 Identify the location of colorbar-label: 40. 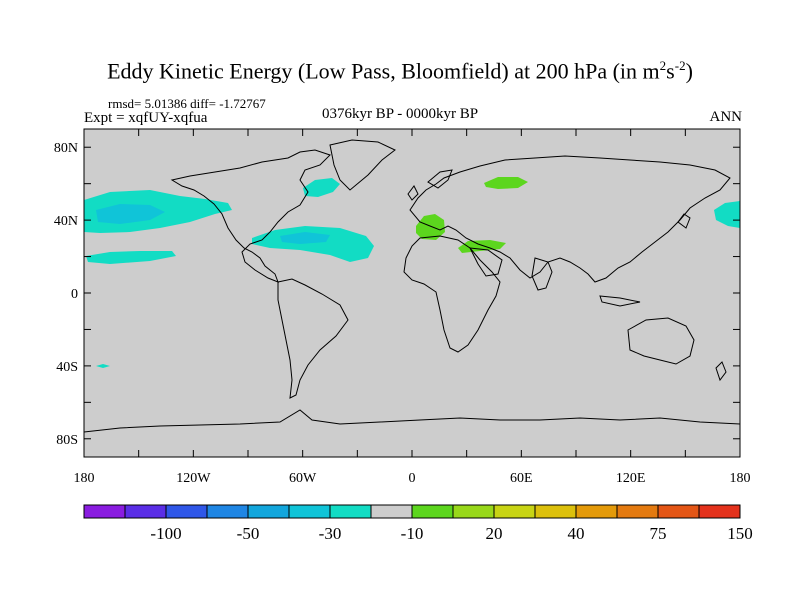
(576, 533).